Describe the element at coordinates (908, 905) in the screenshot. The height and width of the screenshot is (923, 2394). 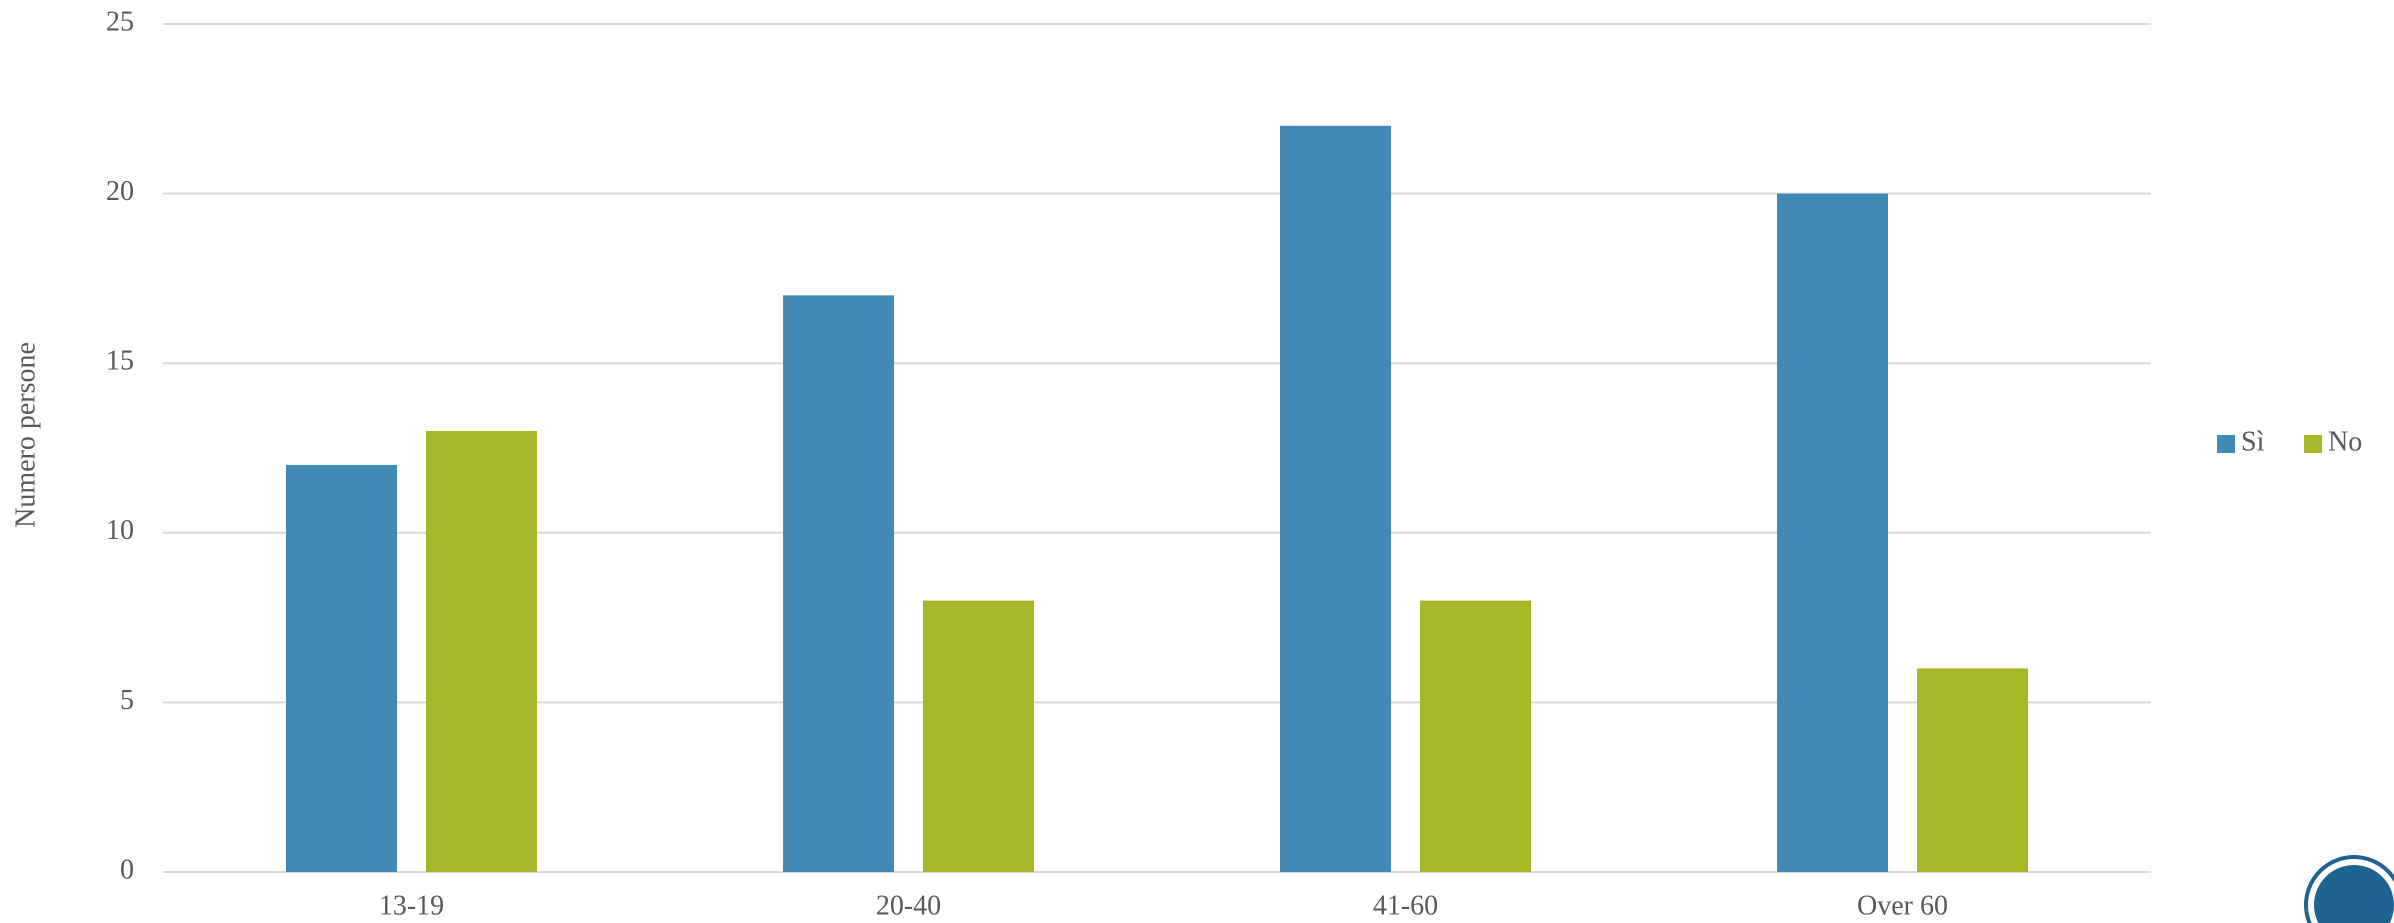
I see `x-tick-label: 20-40` at that location.